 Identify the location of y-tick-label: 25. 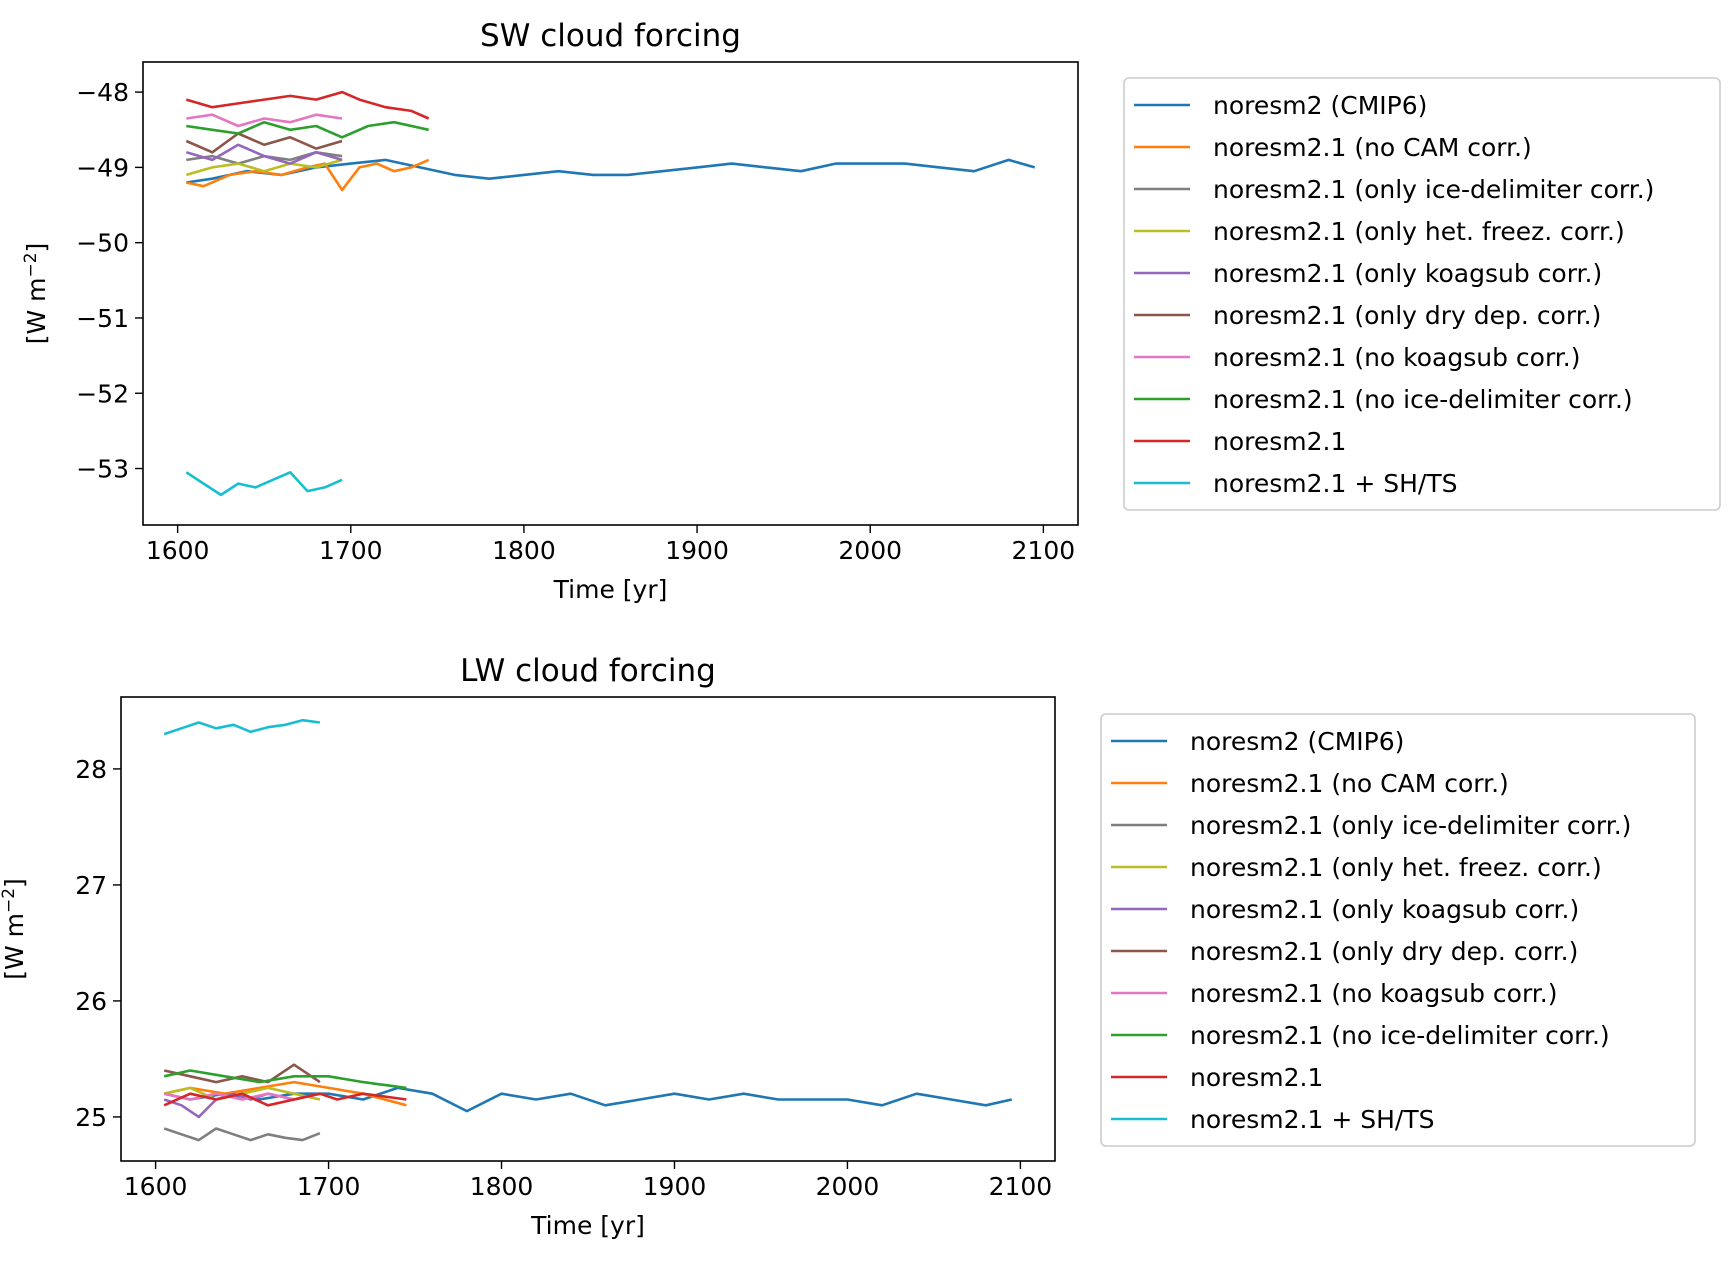
(91, 1117).